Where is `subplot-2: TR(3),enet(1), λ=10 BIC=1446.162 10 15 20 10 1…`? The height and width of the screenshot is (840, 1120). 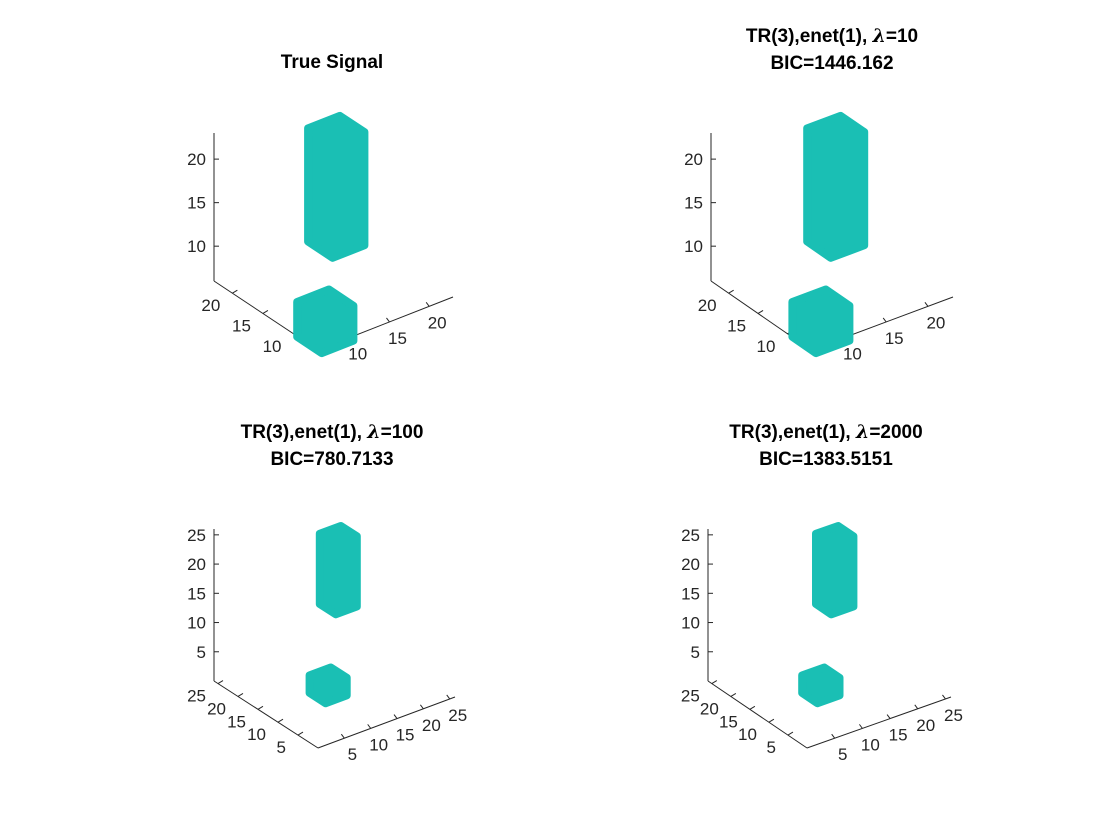 subplot-2: TR(3),enet(1), λ=10 BIC=1446.162 10 15 20 10 1… is located at coordinates (819, 194).